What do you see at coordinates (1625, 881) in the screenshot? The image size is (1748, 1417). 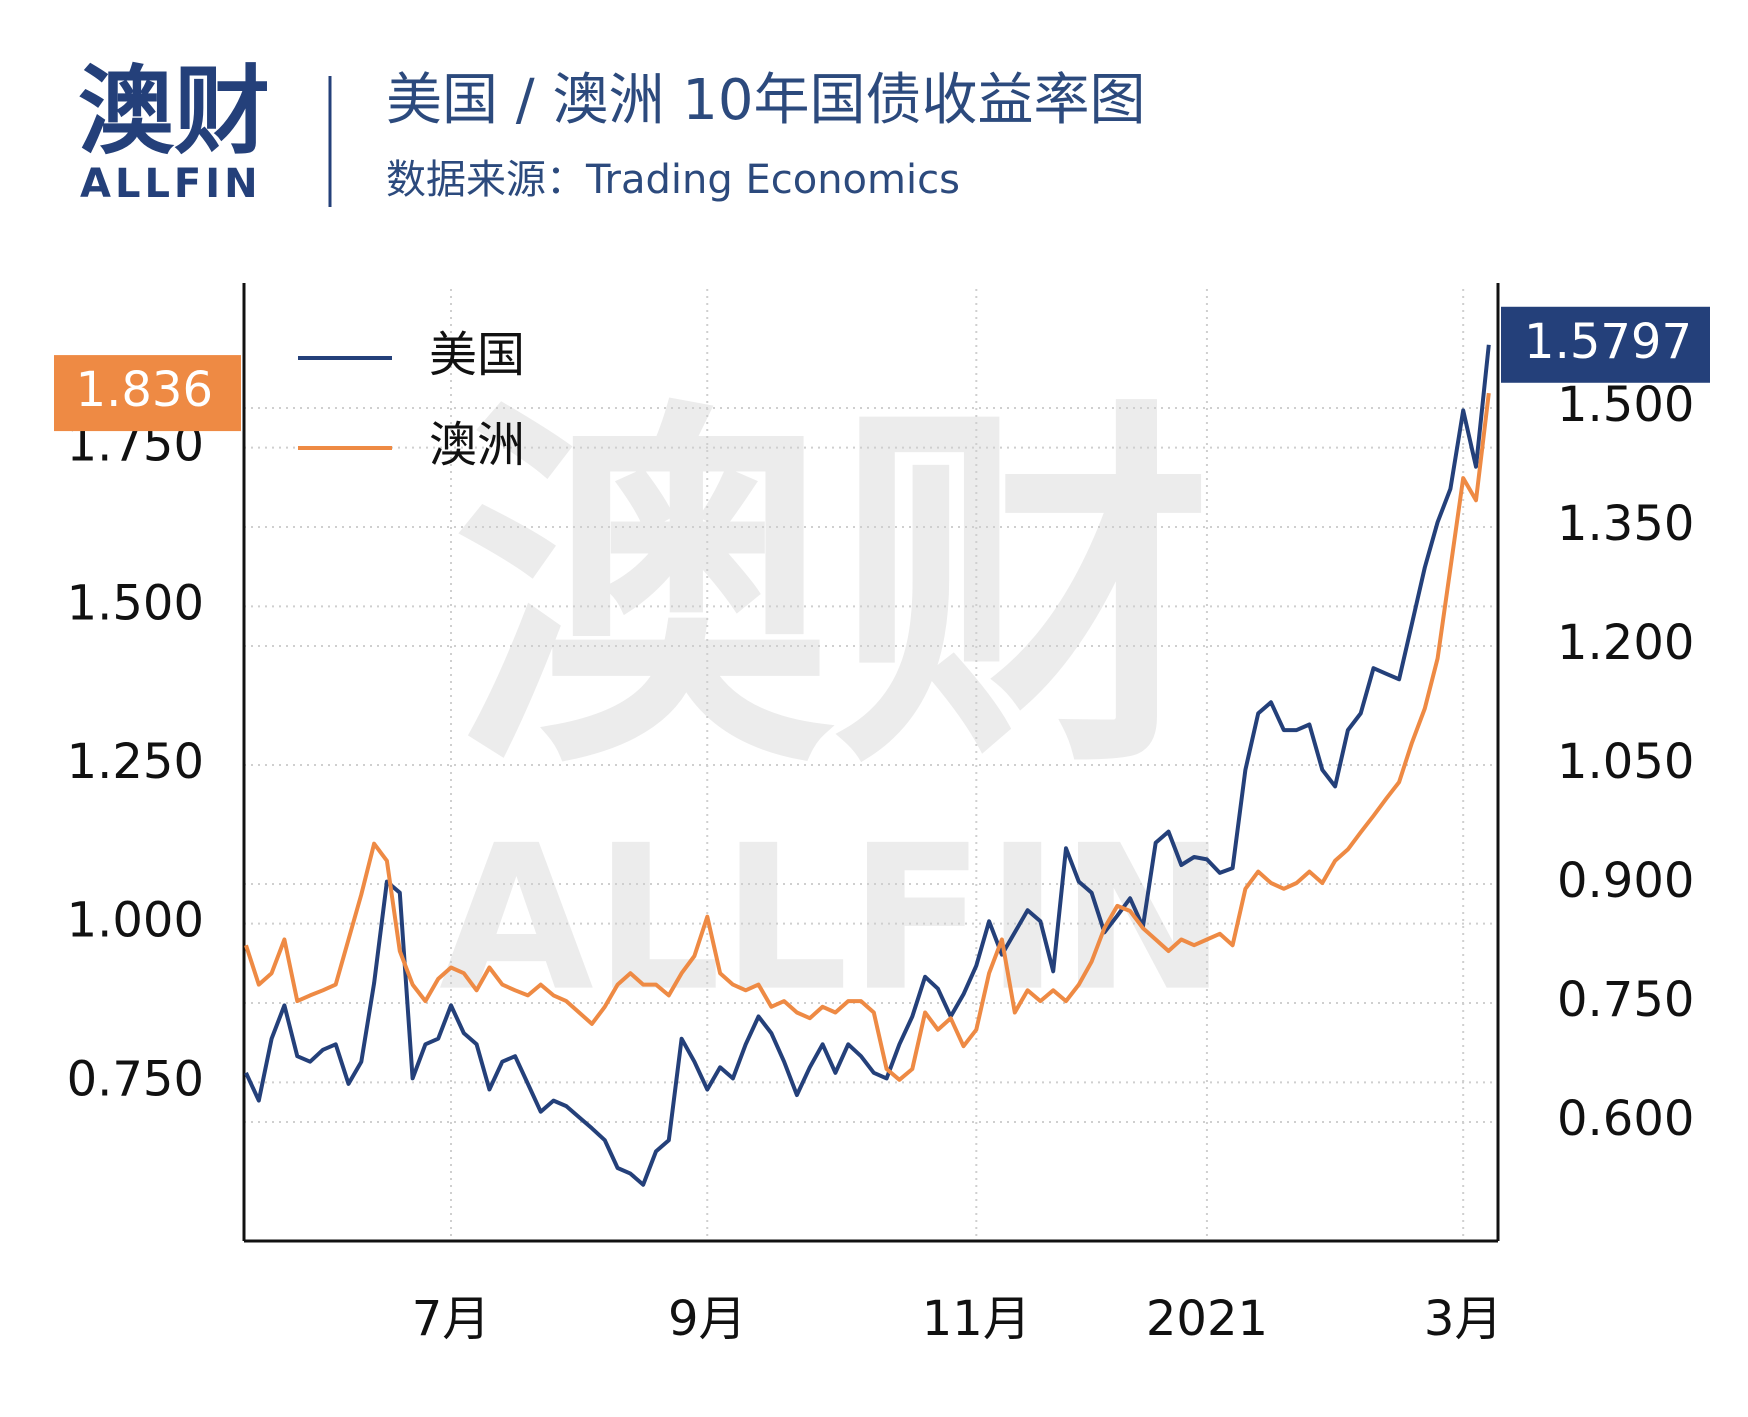 I see `y2-tick-label: 0.900` at bounding box center [1625, 881].